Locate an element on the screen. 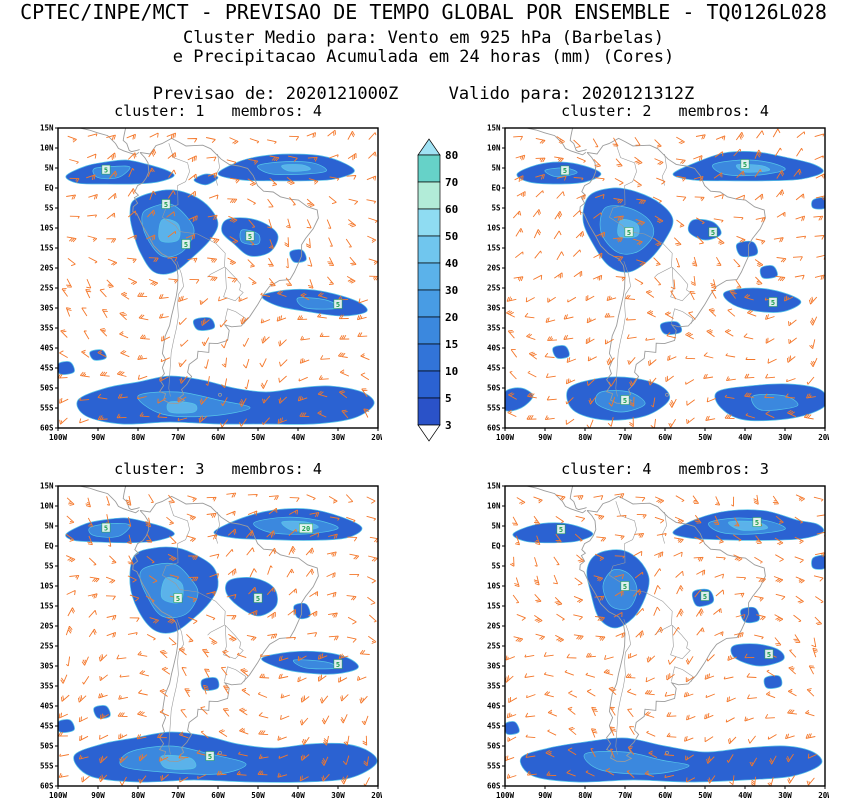  svg-text: 40 is located at coordinates (451, 263).